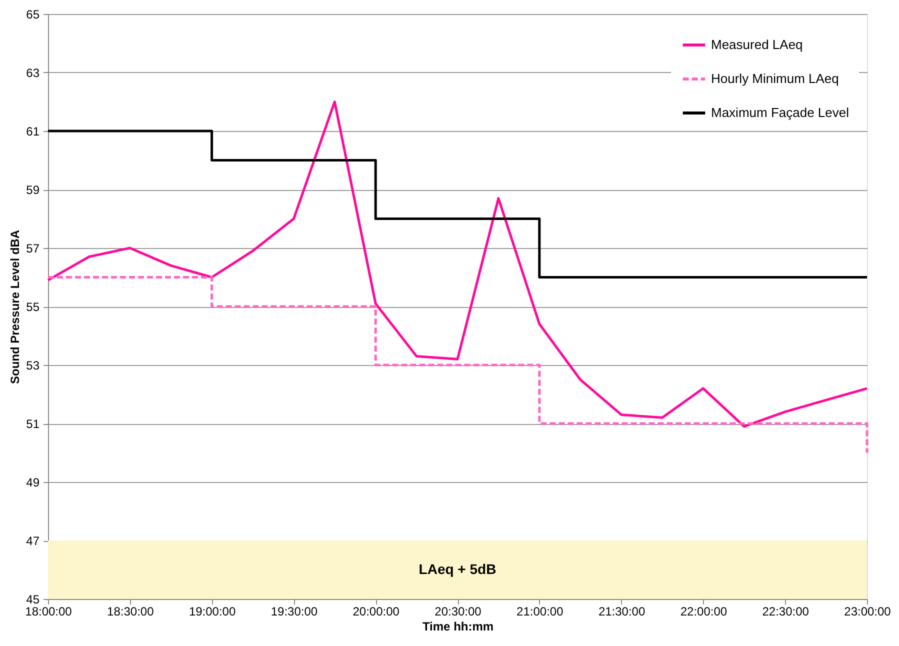 This screenshot has width=899, height=646. Describe the element at coordinates (458, 611) in the screenshot. I see `x-tick-label: 20:30:00` at that location.